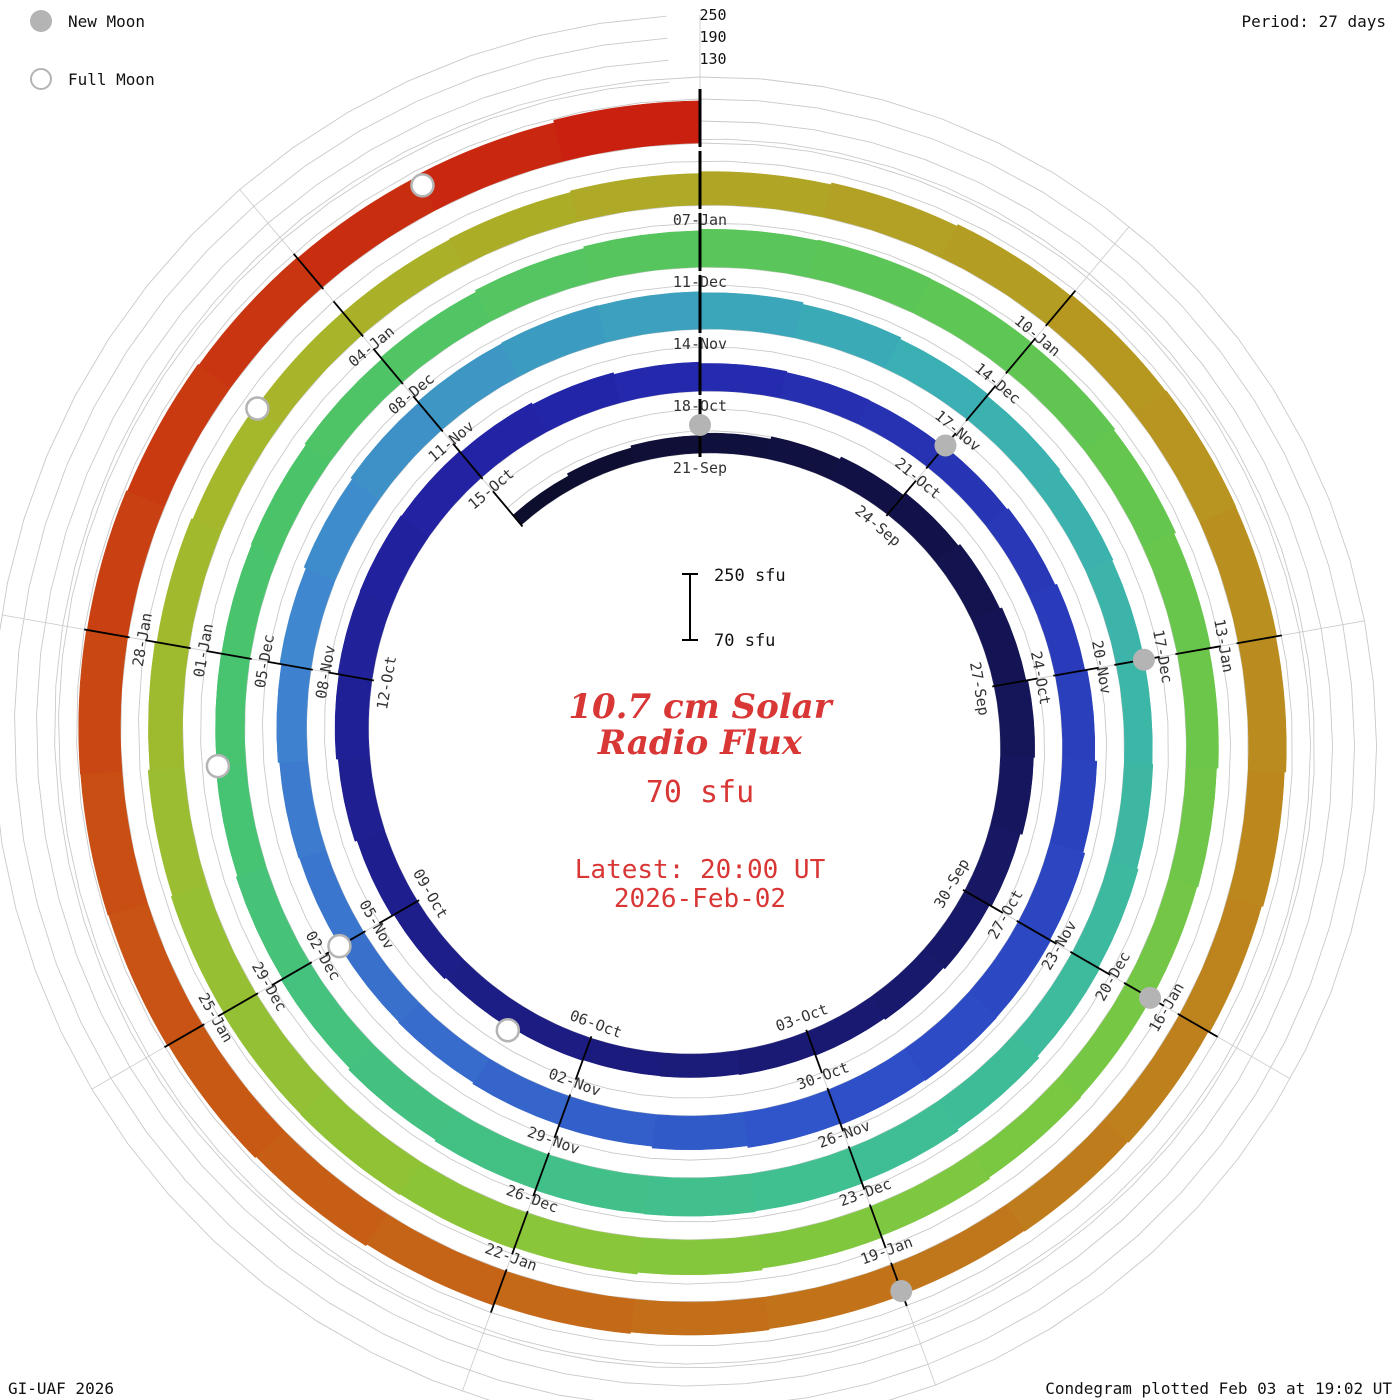  I want to click on date-label: 01-Jan, so click(203, 650).